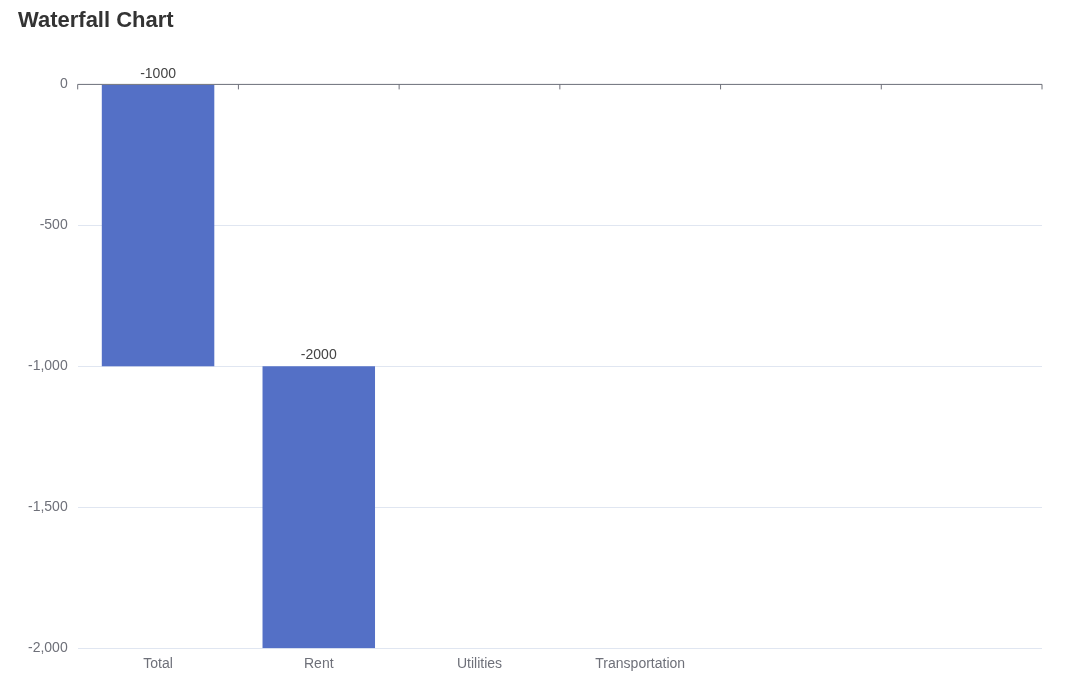  What do you see at coordinates (53, 224) in the screenshot?
I see `y-tick-label: -500` at bounding box center [53, 224].